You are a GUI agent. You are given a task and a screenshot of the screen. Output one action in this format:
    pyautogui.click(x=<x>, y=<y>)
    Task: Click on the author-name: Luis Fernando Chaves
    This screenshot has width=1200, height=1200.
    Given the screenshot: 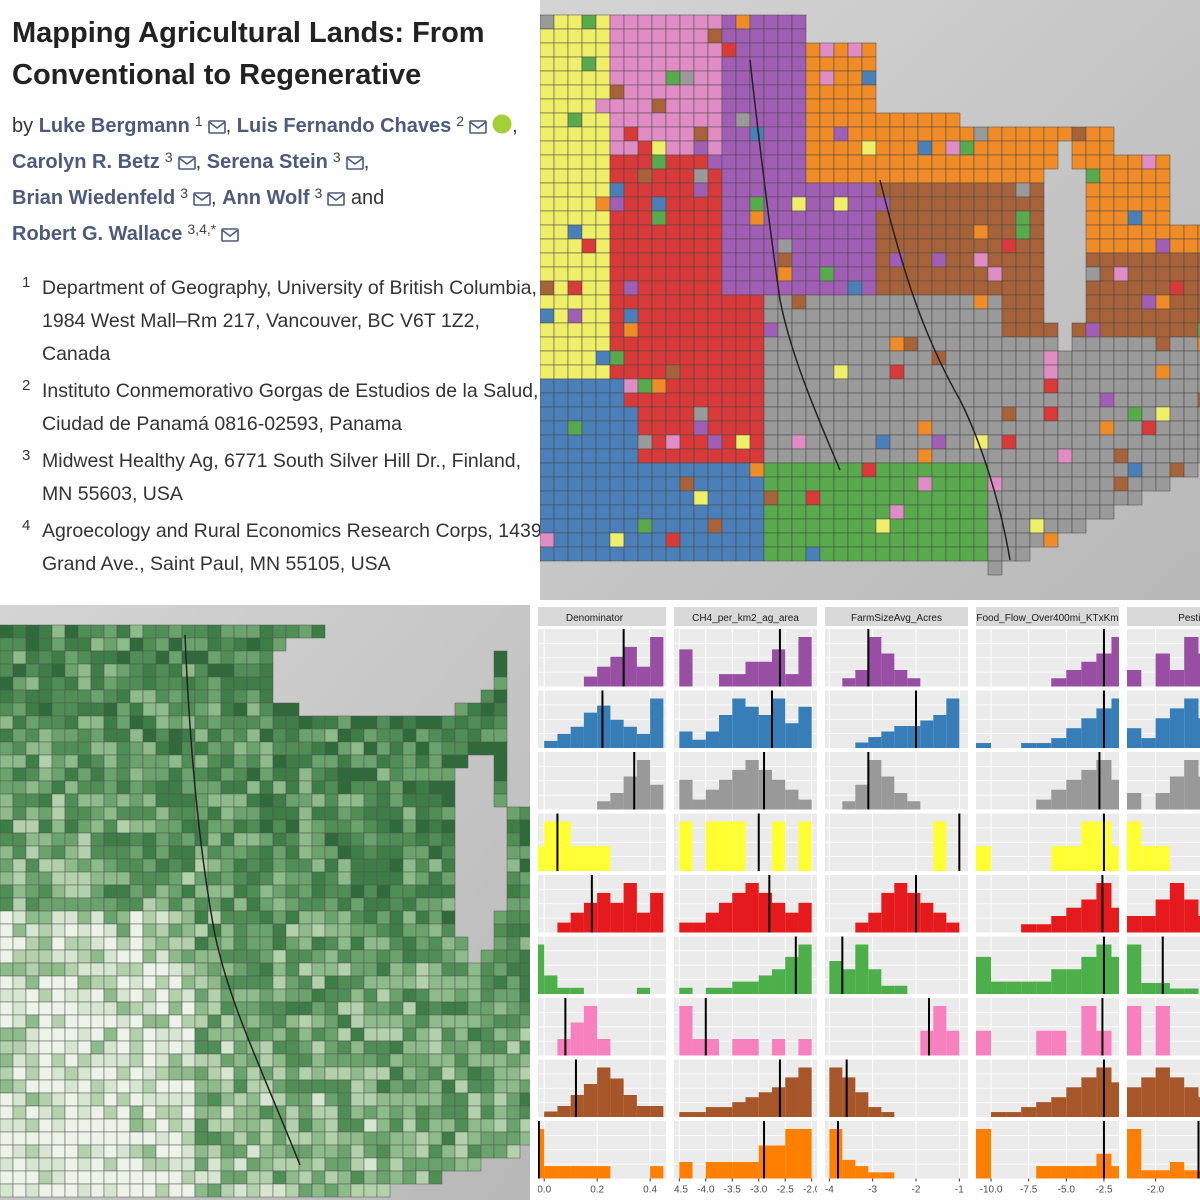 What is the action you would take?
    pyautogui.click(x=344, y=126)
    